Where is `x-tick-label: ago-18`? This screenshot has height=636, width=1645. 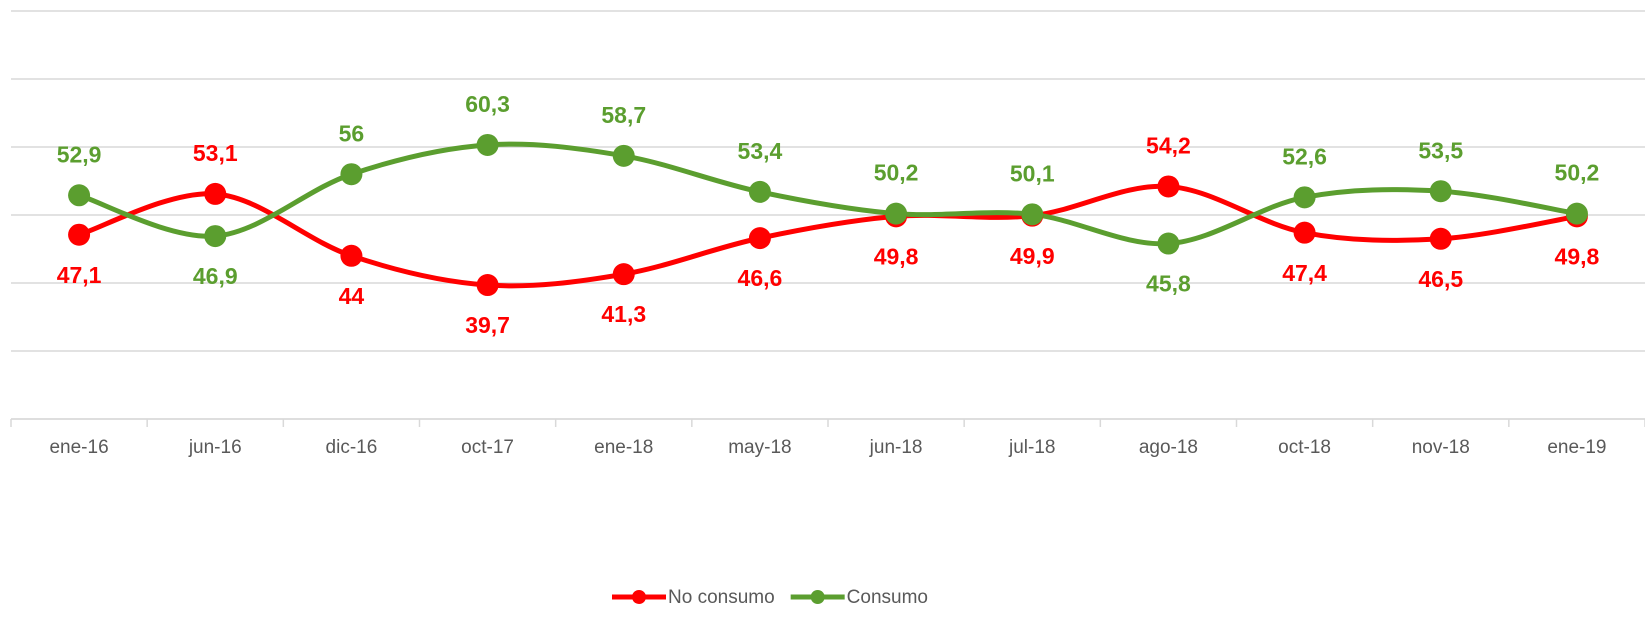
x-tick-label: ago-18 is located at coordinates (1168, 447).